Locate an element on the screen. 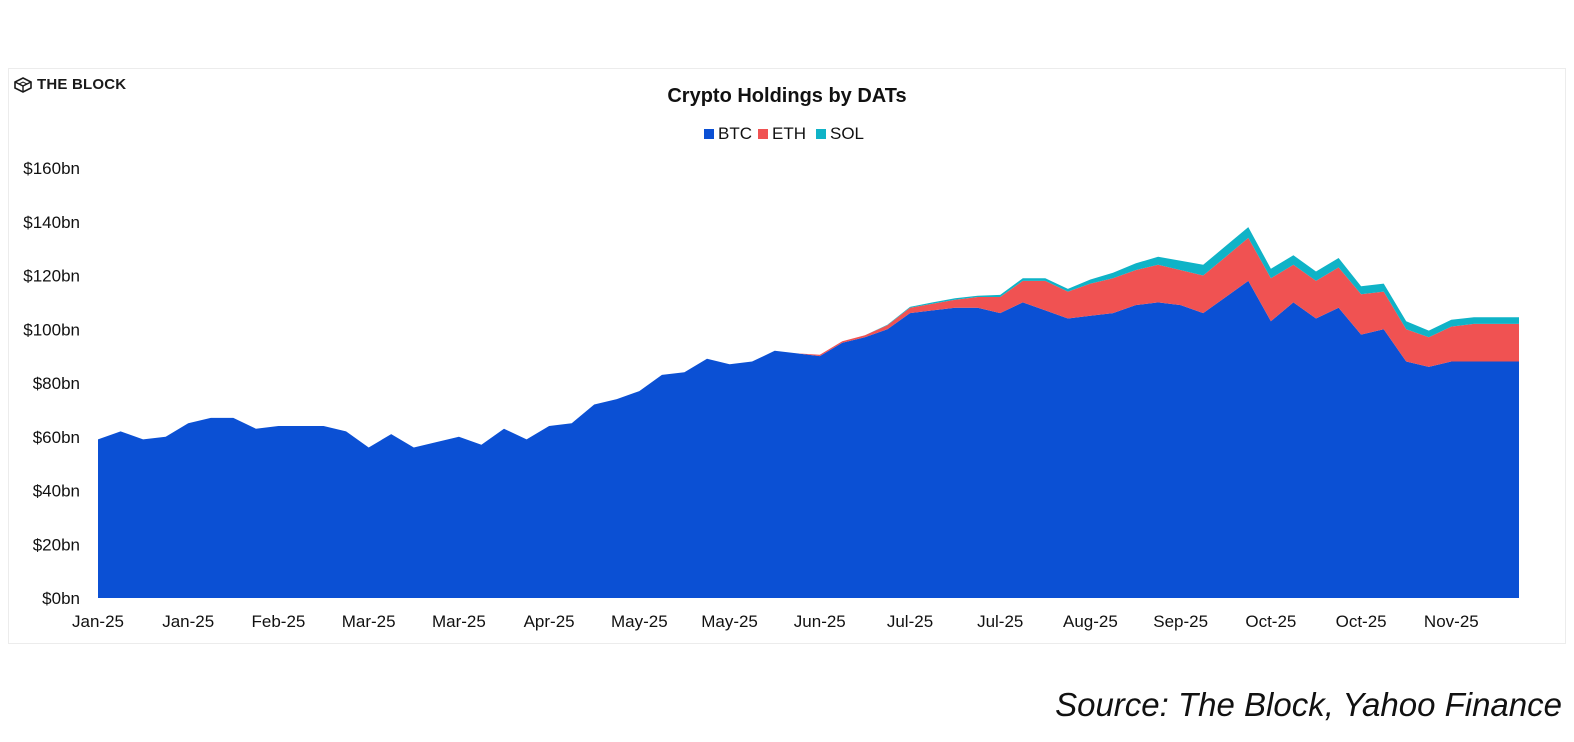 The height and width of the screenshot is (742, 1574). legend-swatch-eth is located at coordinates (763, 134).